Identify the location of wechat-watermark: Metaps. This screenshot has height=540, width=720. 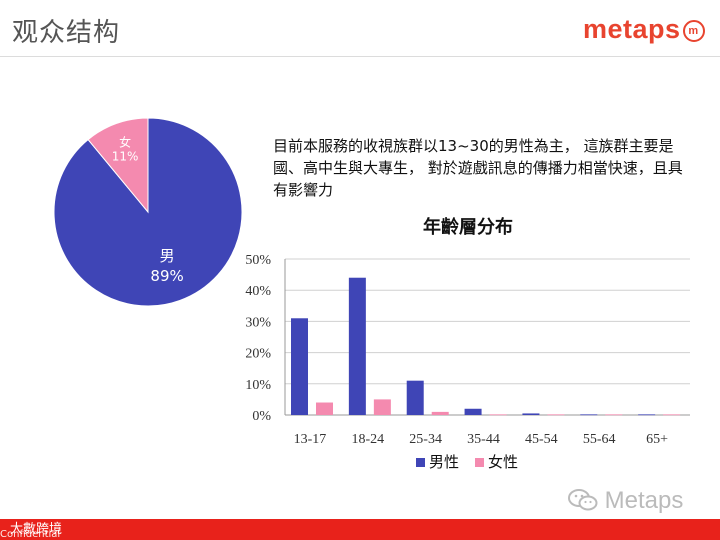
(625, 501).